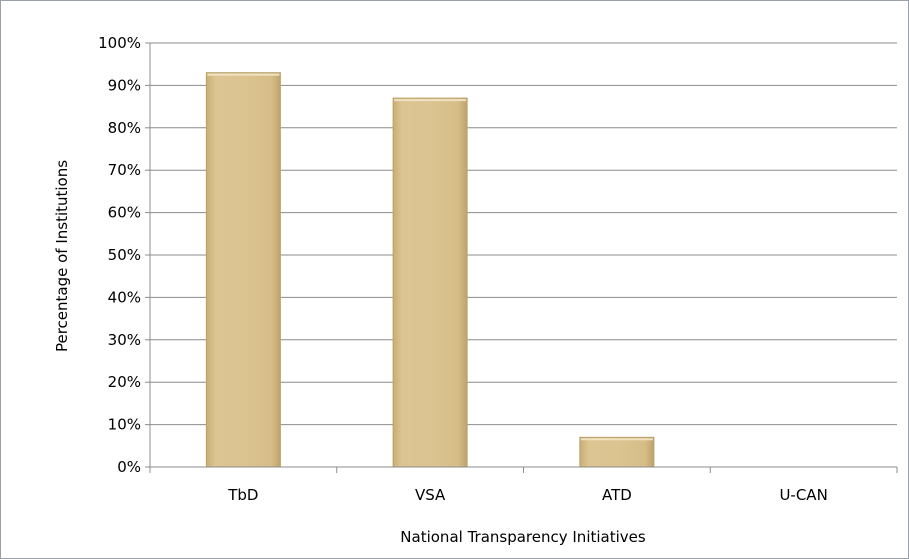  Describe the element at coordinates (124, 170) in the screenshot. I see `y-tick-label: 70%` at that location.